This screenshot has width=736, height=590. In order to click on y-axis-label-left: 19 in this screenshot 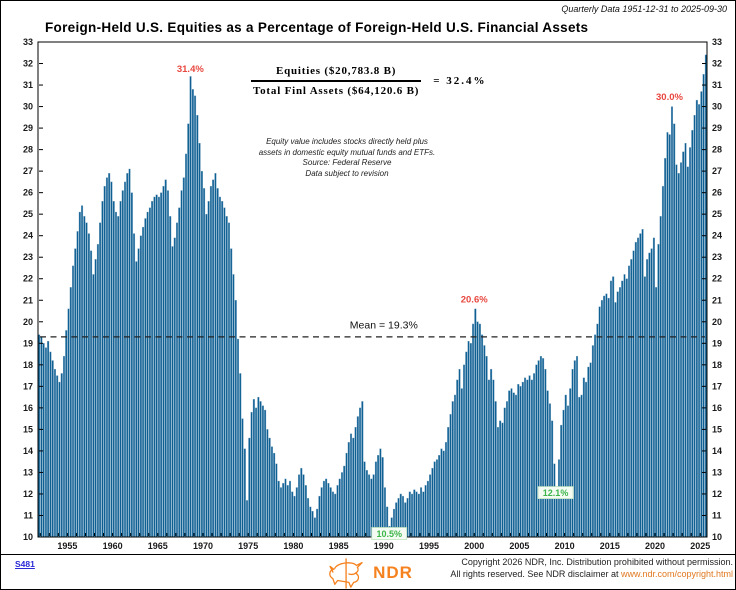, I will do `click(28, 343)`.